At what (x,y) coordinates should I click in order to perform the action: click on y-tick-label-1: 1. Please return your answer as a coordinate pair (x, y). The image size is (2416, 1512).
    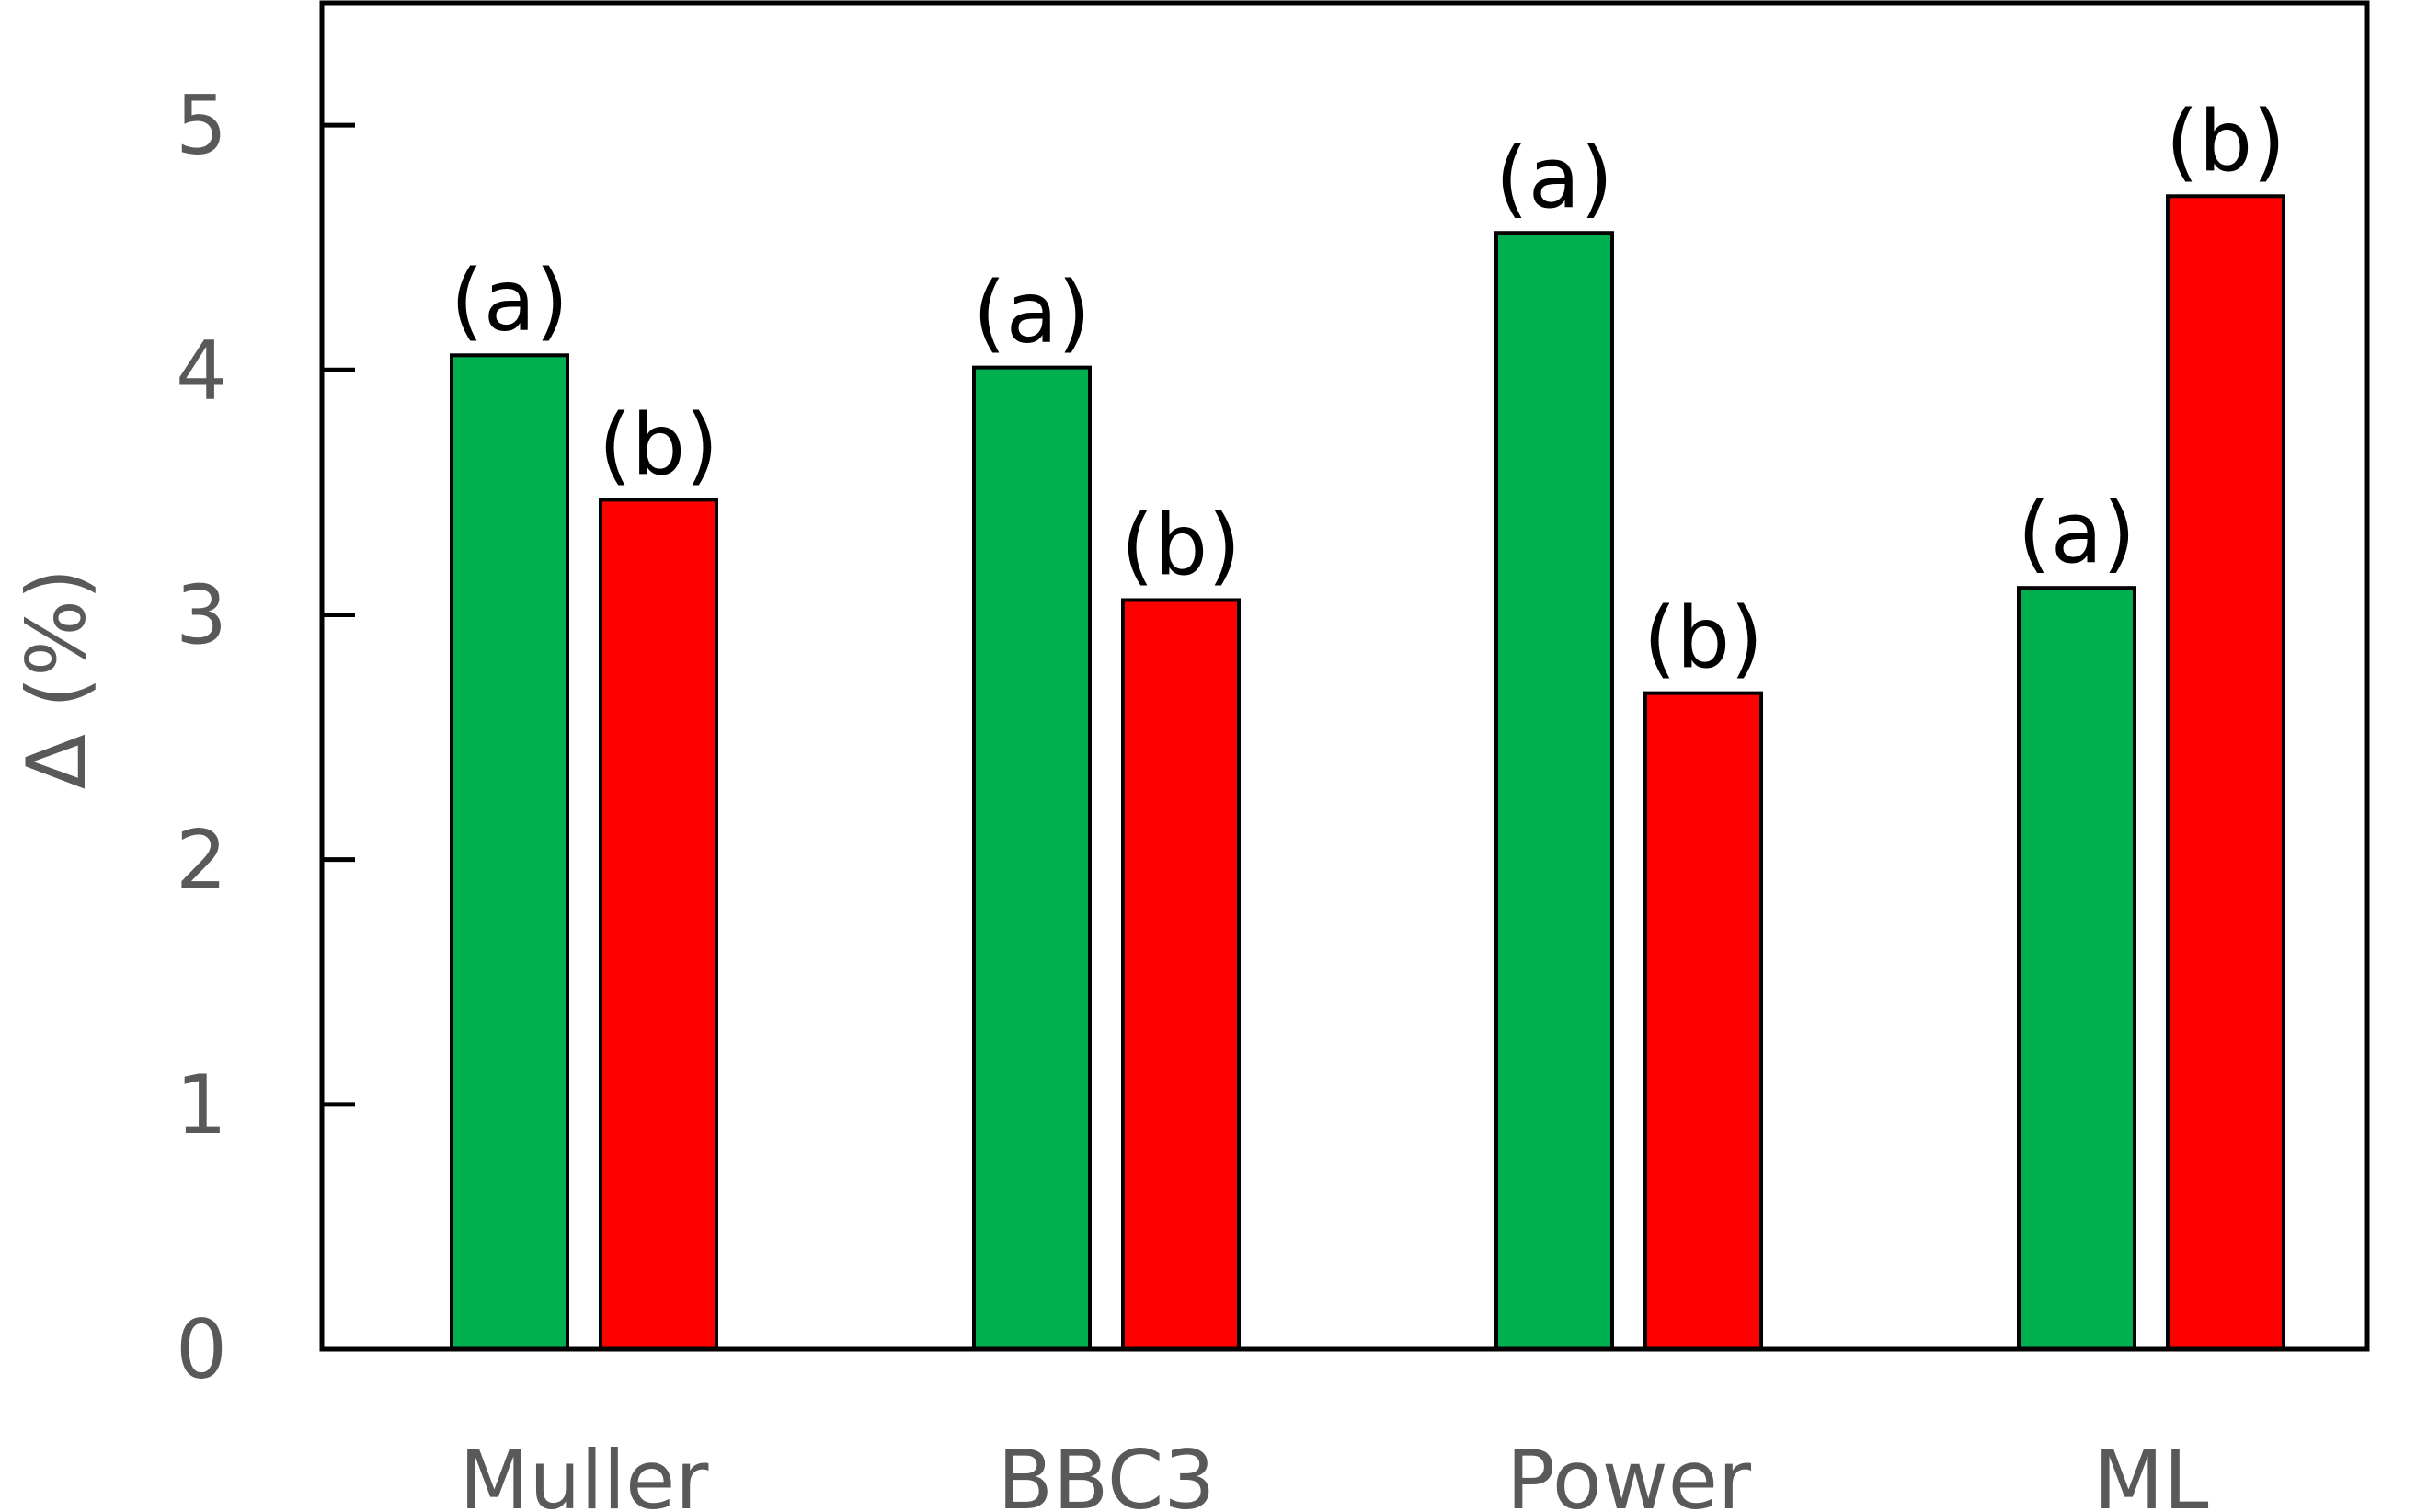
    Looking at the image, I should click on (201, 1105).